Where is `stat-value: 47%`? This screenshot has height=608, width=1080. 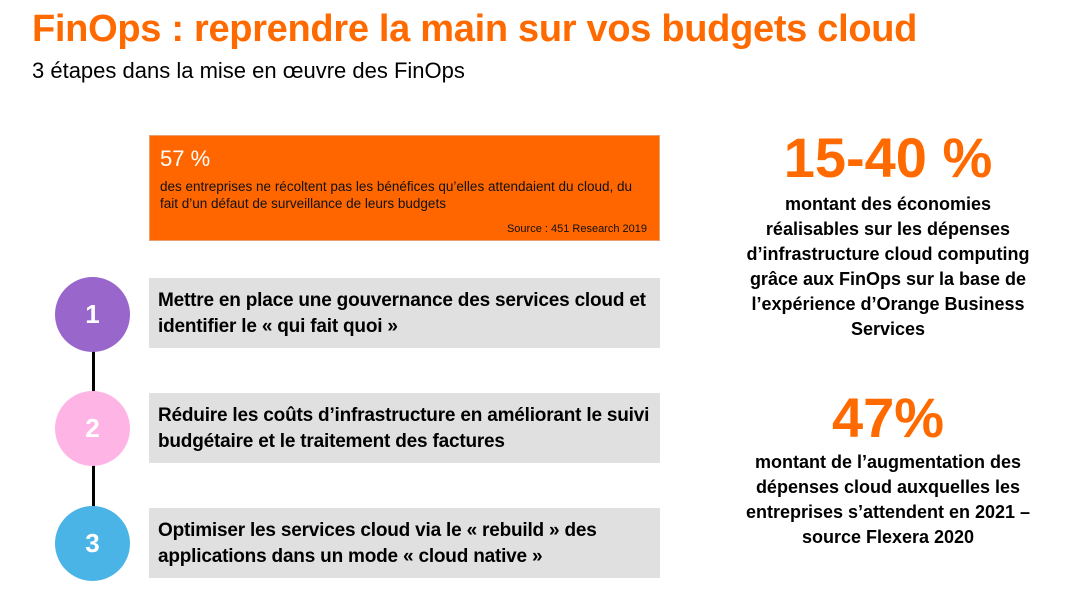 stat-value: 47% is located at coordinates (888, 417).